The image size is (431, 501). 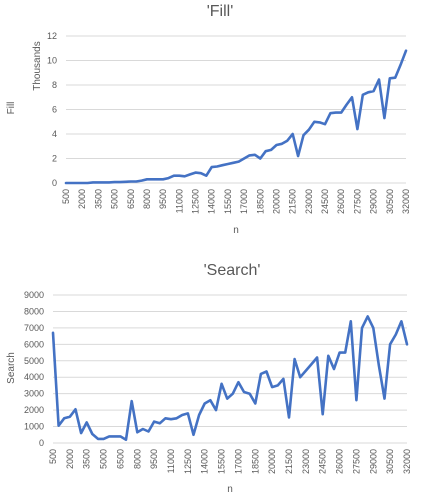 What do you see at coordinates (98, 199) in the screenshot?
I see `fill-x-tick-label: 3500` at bounding box center [98, 199].